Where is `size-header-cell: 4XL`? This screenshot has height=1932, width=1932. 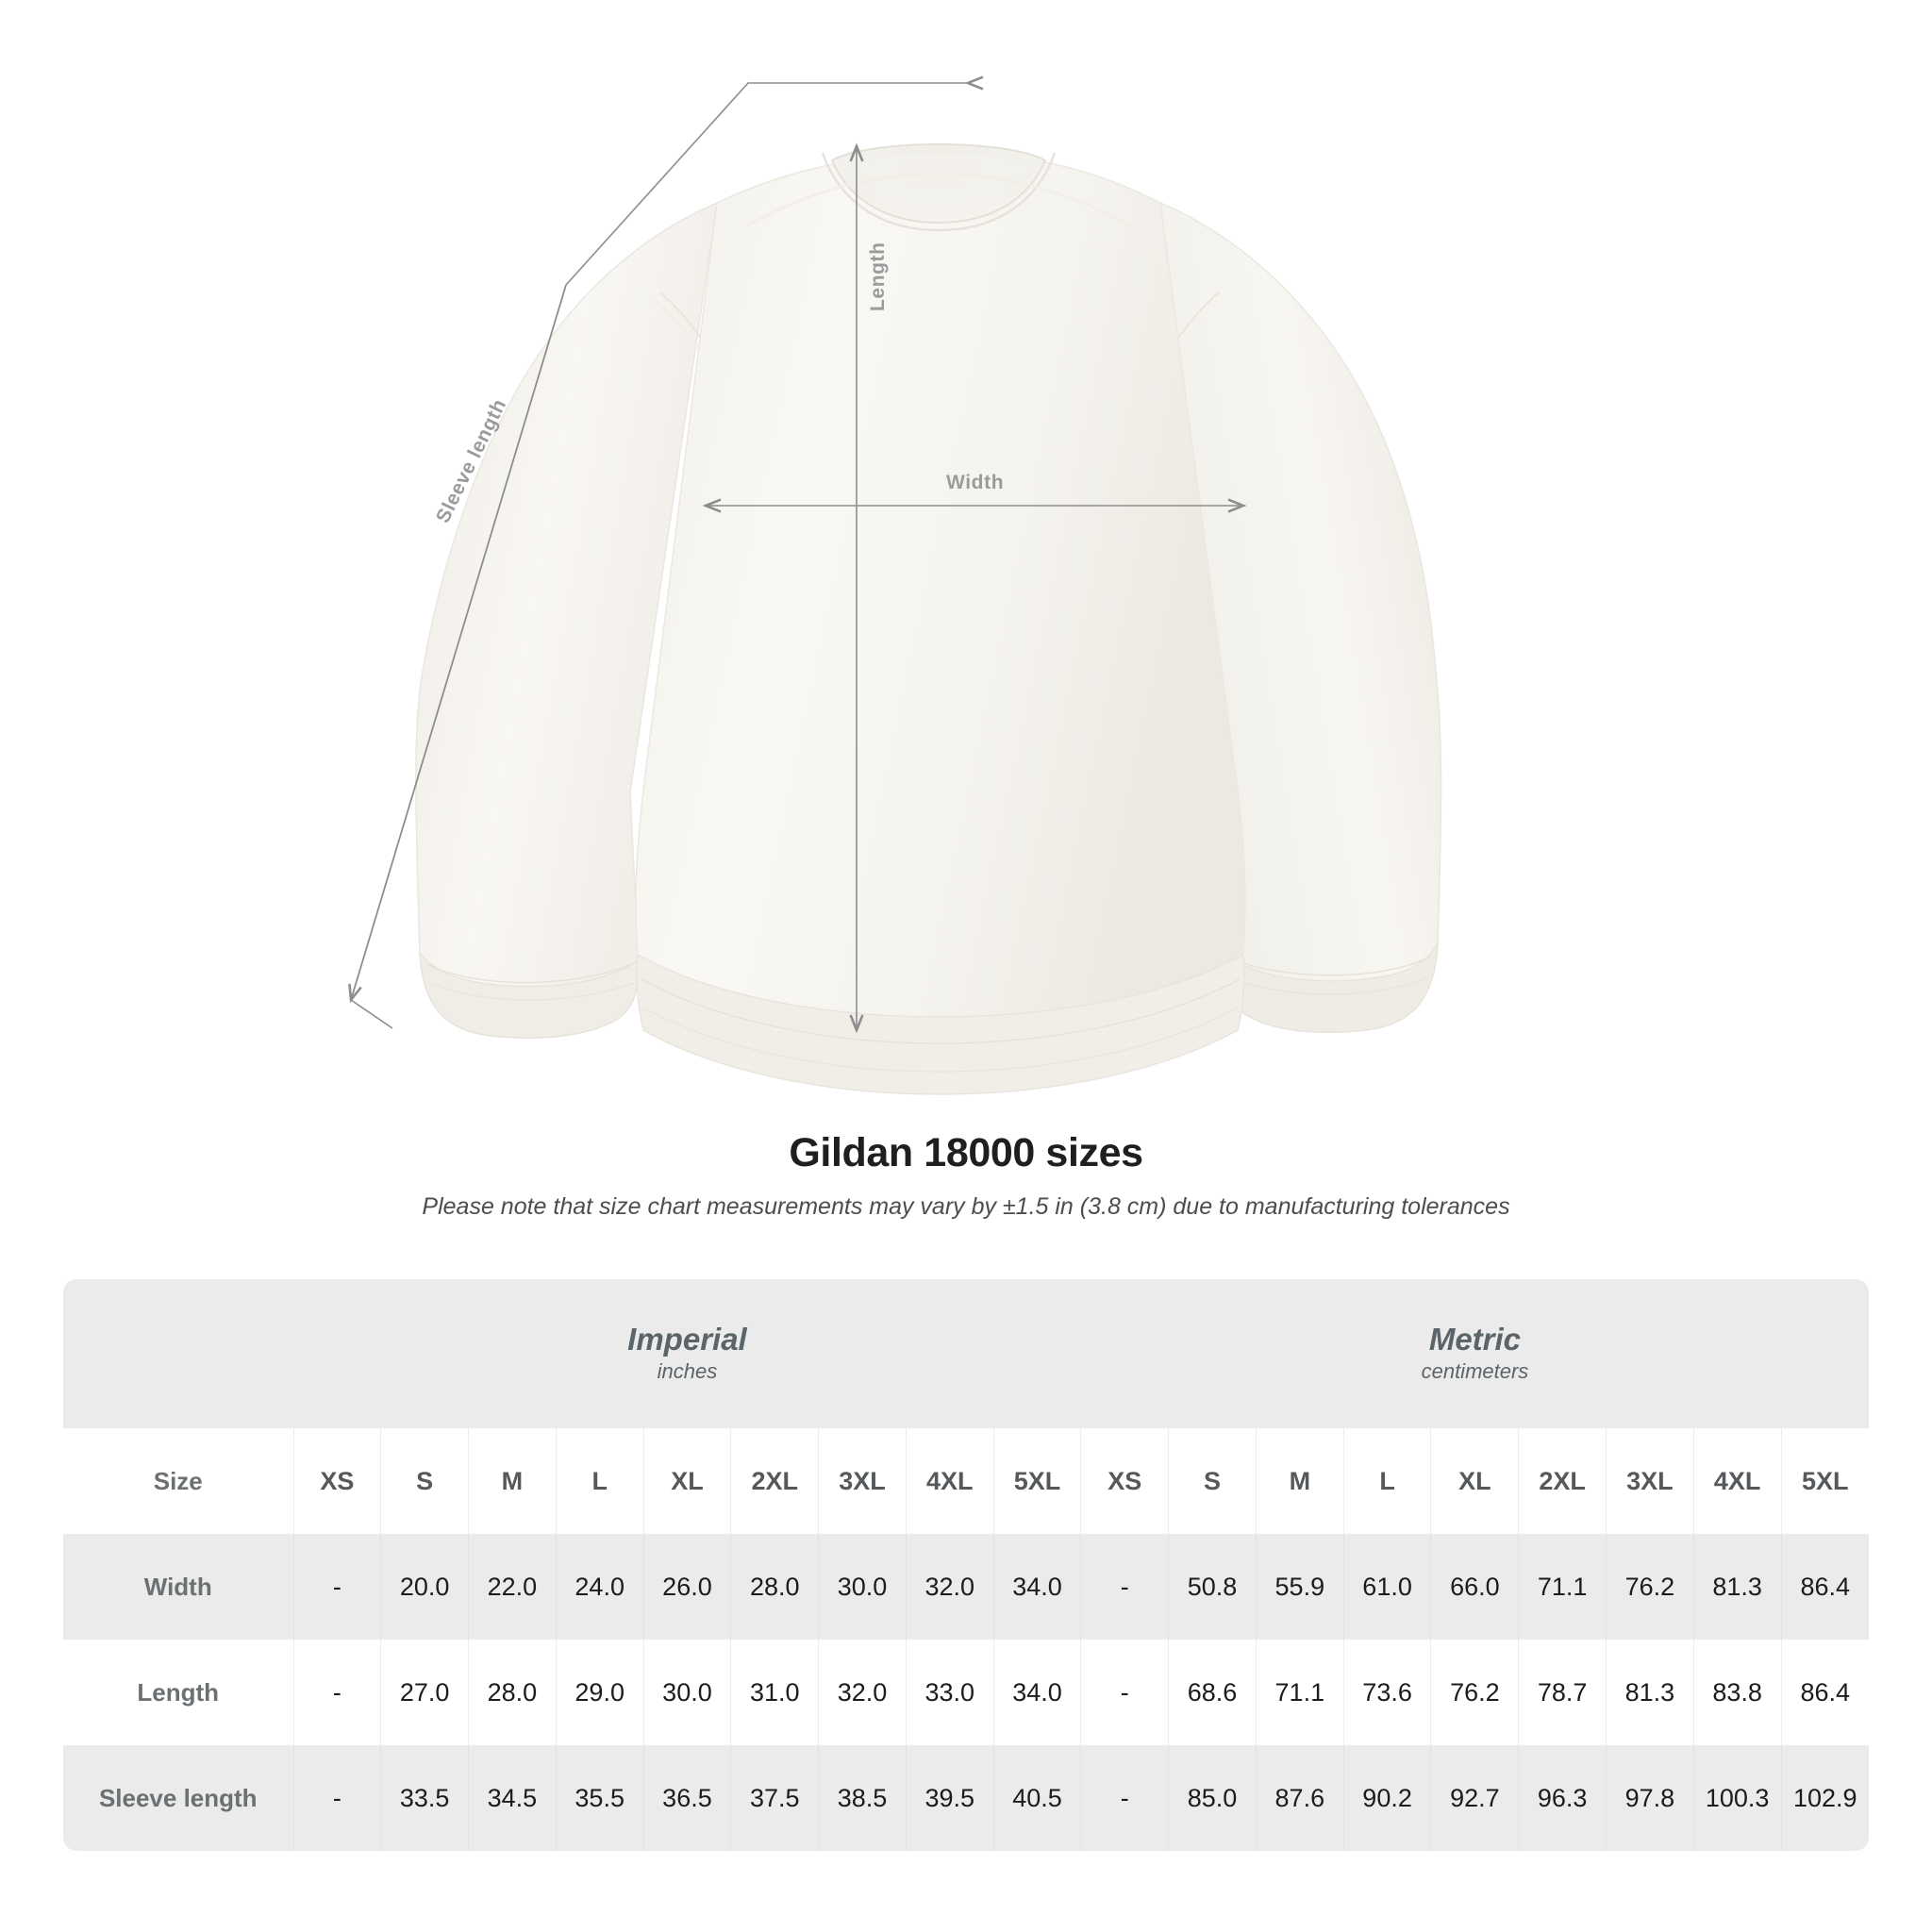
size-header-cell: 4XL is located at coordinates (950, 1481).